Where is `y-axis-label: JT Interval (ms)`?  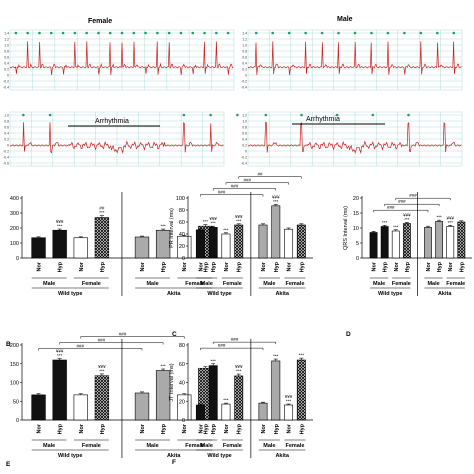
y-axis-label: JT Interval (ms) is located at coordinates (172, 382).